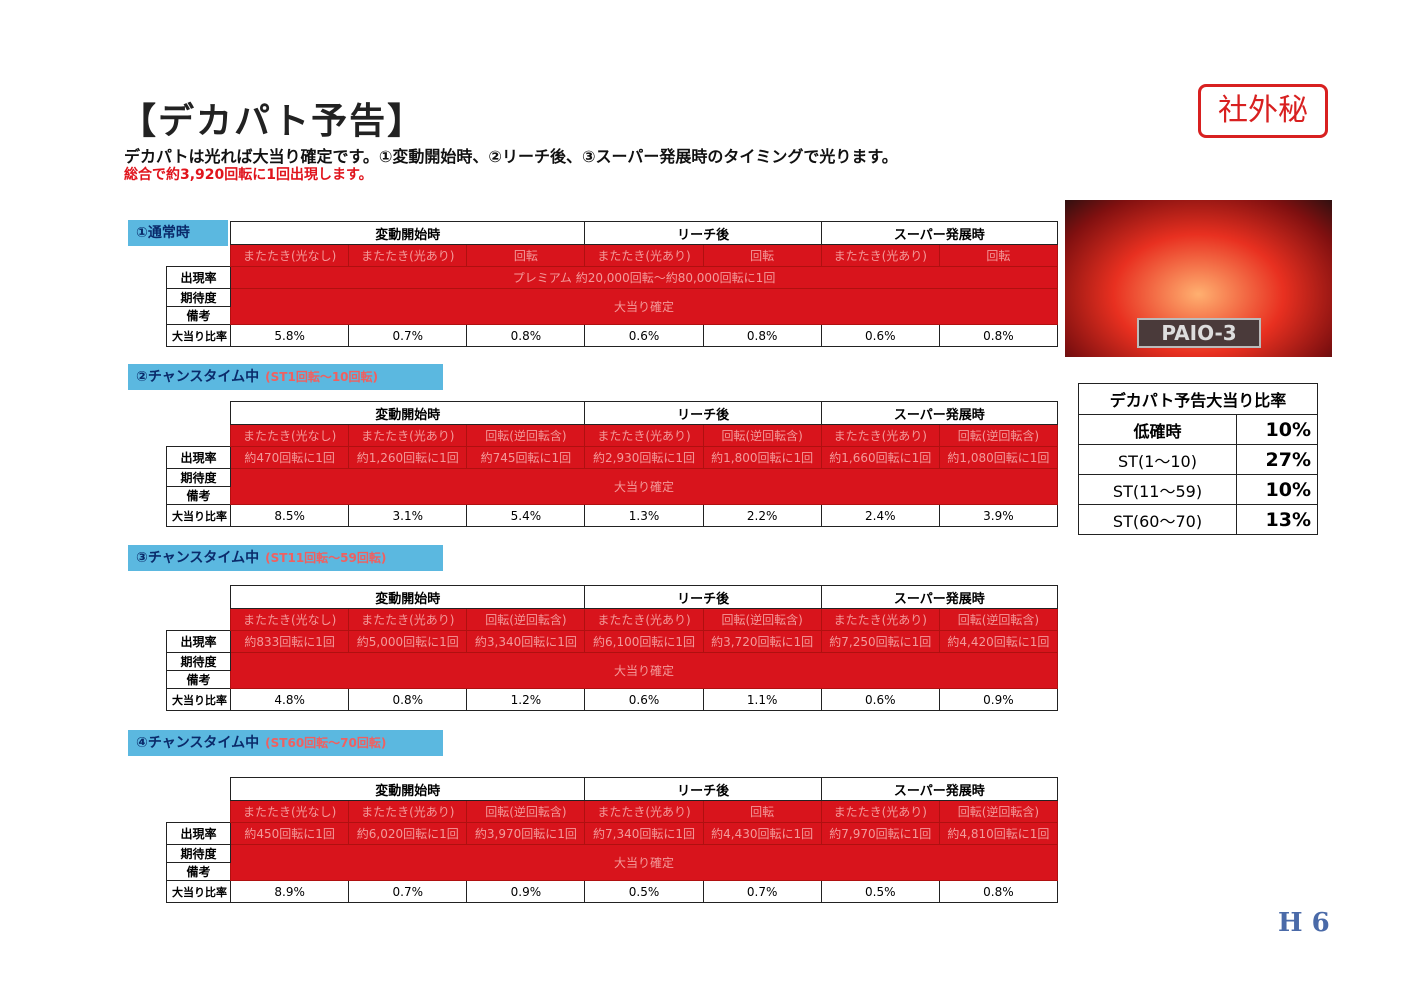  I want to click on ratio-value: 10%, so click(1277, 489).